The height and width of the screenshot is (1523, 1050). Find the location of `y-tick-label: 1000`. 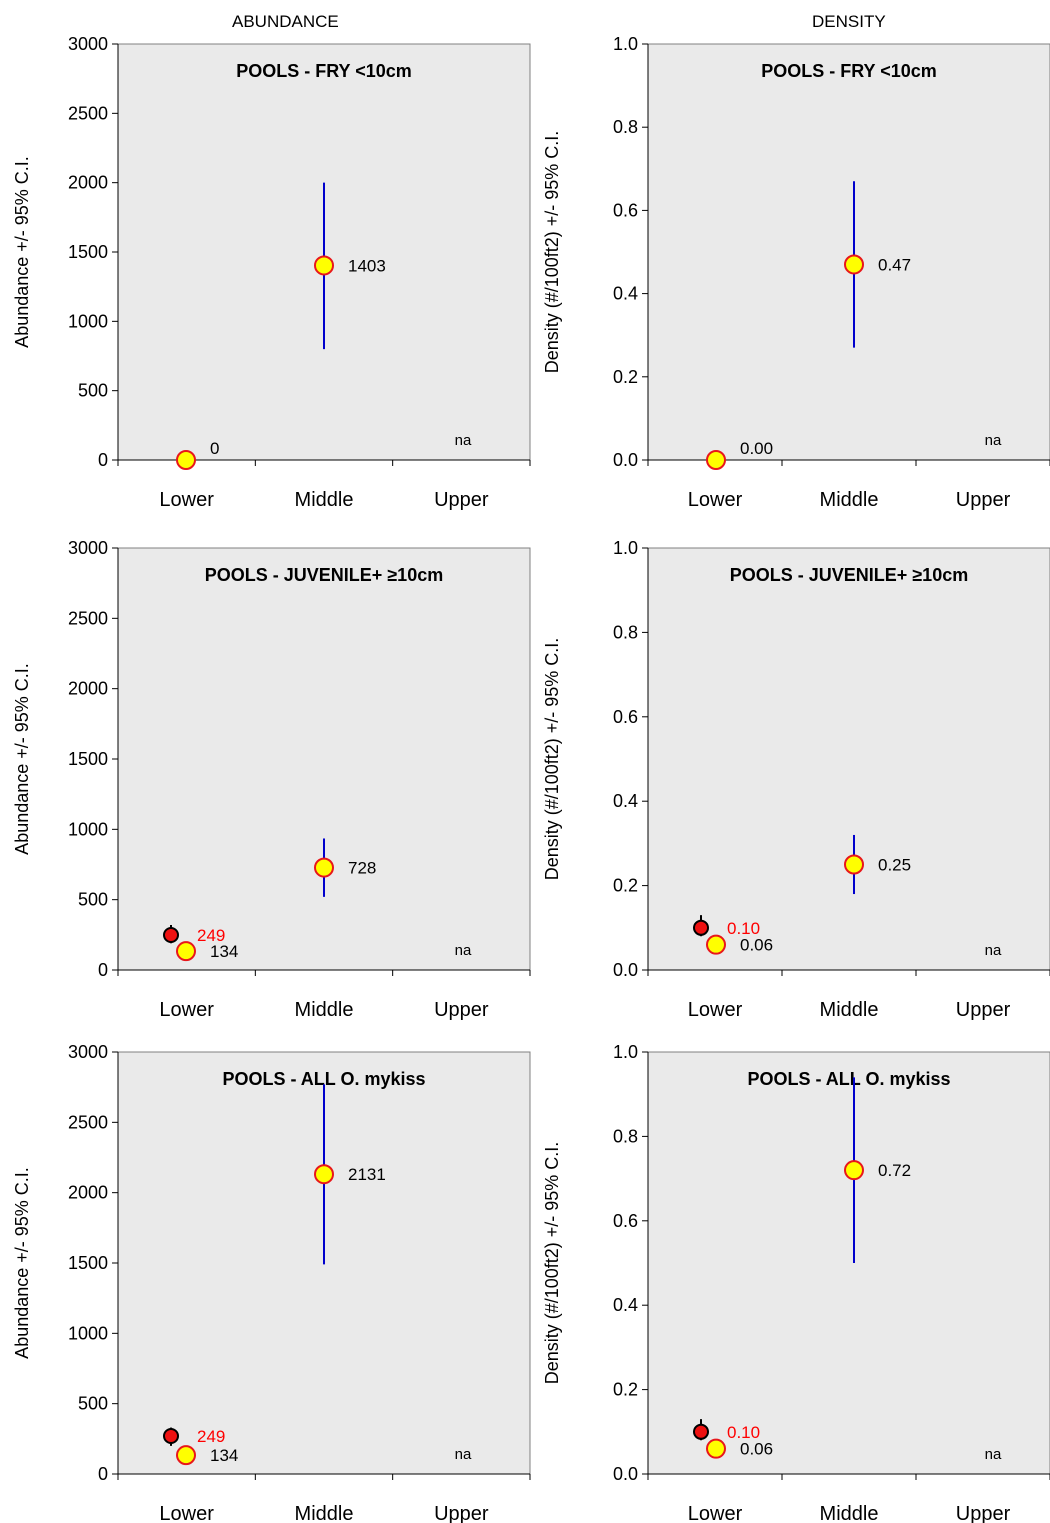

y-tick-label: 1000 is located at coordinates (88, 829).